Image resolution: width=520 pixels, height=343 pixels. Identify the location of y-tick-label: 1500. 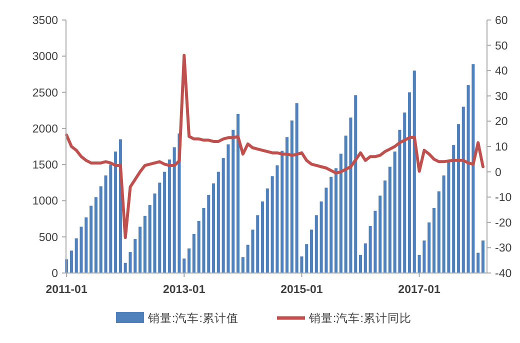
(45, 166).